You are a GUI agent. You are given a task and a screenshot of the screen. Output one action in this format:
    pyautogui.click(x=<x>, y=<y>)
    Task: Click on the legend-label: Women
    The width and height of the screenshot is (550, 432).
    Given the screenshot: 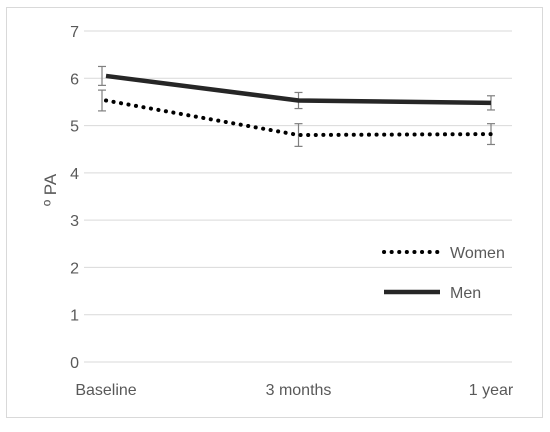 What is the action you would take?
    pyautogui.click(x=477, y=253)
    